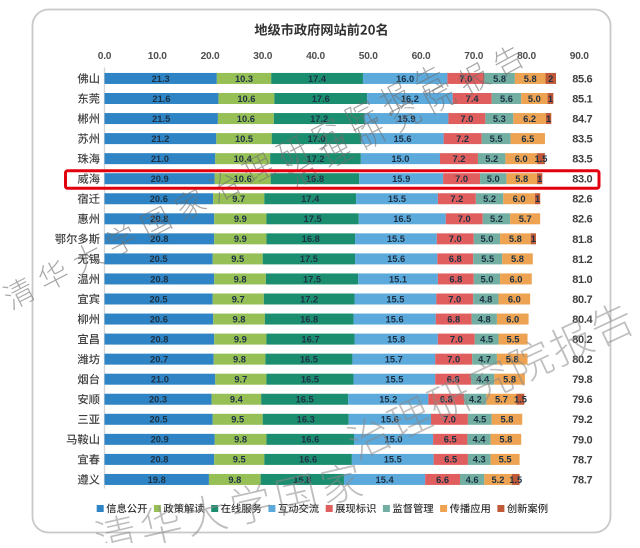  What do you see at coordinates (582, 180) in the screenshot?
I see `svg-text: 83.0` at bounding box center [582, 180].